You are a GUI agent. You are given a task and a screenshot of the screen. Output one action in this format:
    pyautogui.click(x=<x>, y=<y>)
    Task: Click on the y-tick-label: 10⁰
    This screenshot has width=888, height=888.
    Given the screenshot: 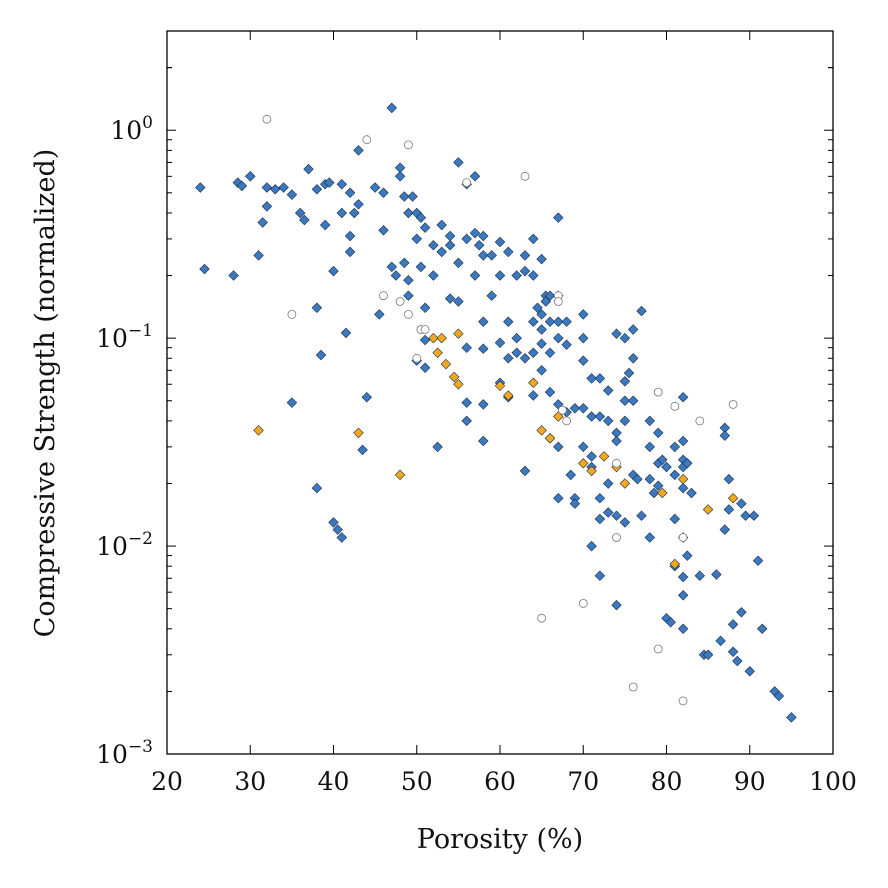 What is the action you would take?
    pyautogui.click(x=131, y=129)
    